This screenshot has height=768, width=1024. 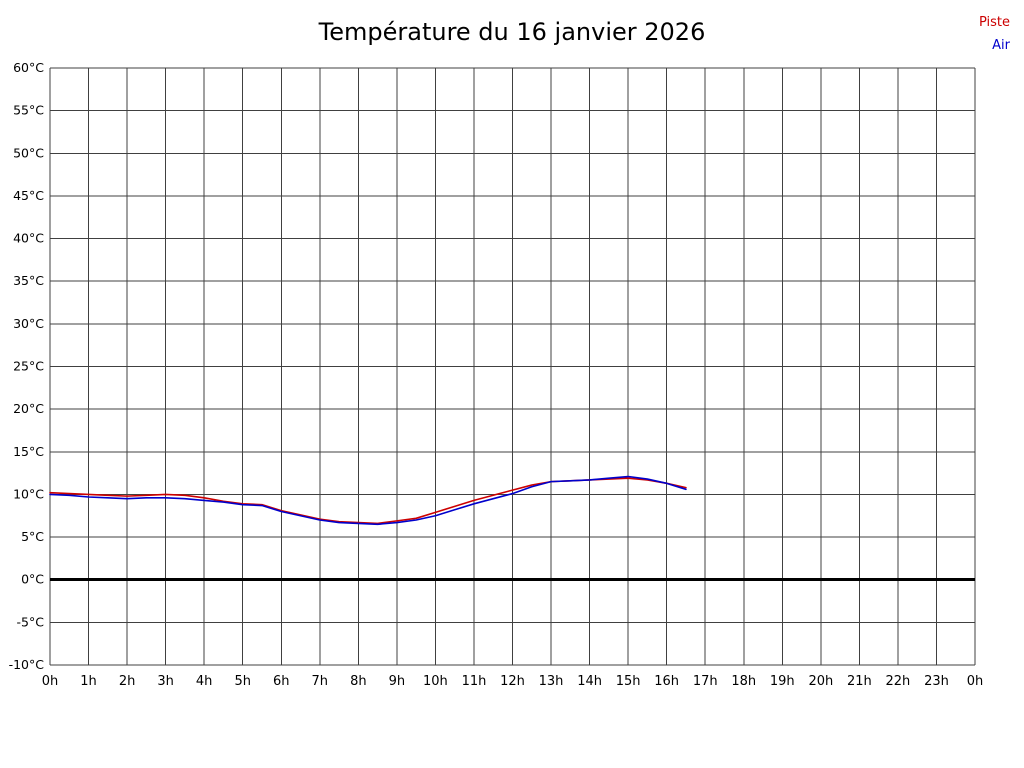 What do you see at coordinates (27, 664) in the screenshot?
I see `y-tick-label: -10°C` at bounding box center [27, 664].